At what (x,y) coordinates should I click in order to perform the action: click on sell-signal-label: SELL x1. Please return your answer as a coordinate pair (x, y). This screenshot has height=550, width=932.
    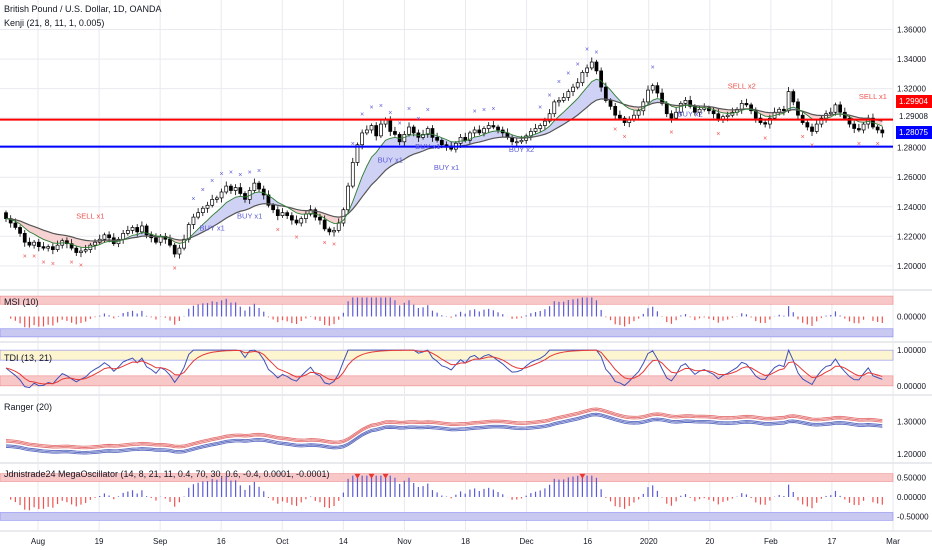
    Looking at the image, I should click on (90, 216).